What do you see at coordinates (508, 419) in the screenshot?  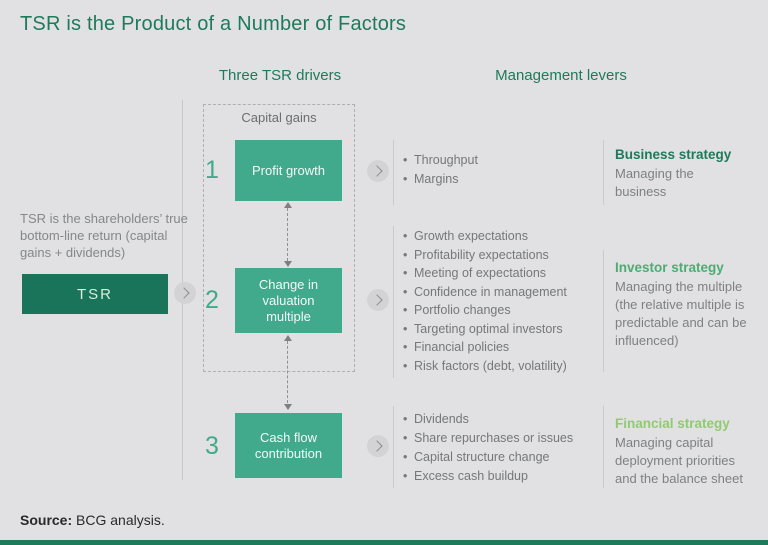 I see `bullet-item: Dividends` at bounding box center [508, 419].